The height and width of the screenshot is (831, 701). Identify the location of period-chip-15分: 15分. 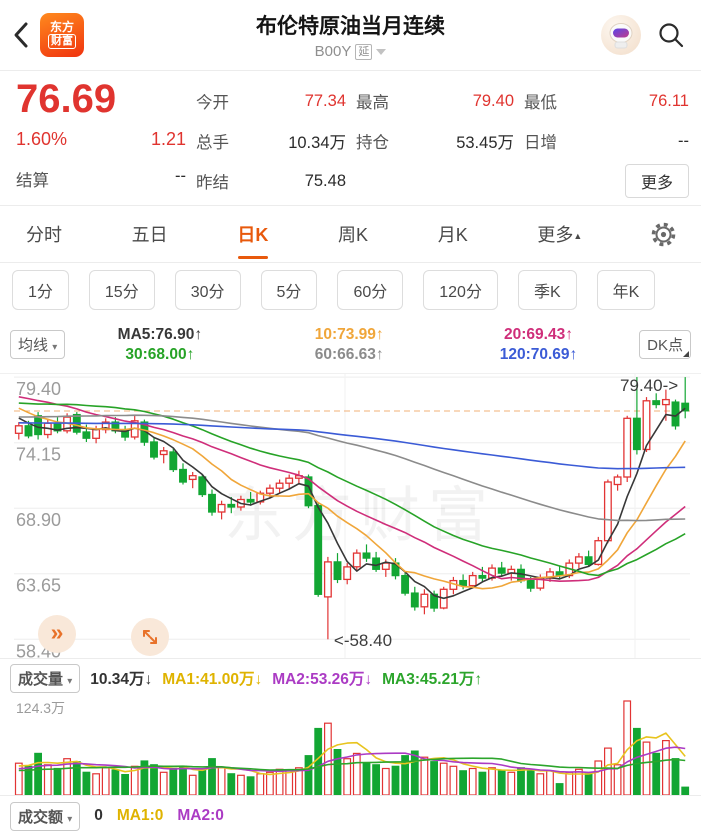
(121, 289).